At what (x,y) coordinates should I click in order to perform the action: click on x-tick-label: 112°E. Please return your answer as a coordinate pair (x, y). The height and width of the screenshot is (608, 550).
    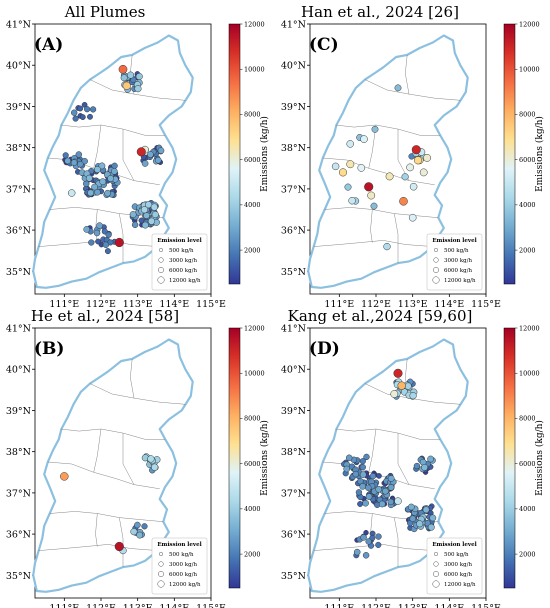
    Looking at the image, I should click on (376, 605).